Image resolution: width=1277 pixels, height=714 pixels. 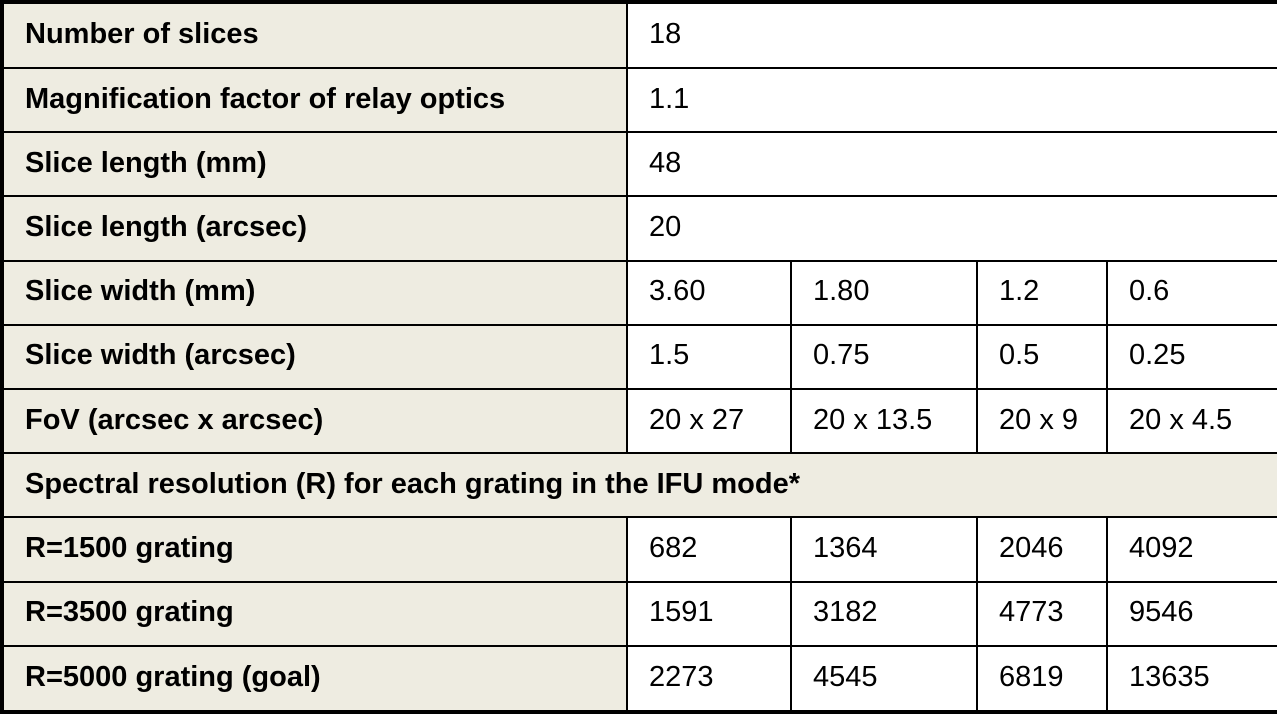 I want to click on row-value: 0.75, so click(x=884, y=357).